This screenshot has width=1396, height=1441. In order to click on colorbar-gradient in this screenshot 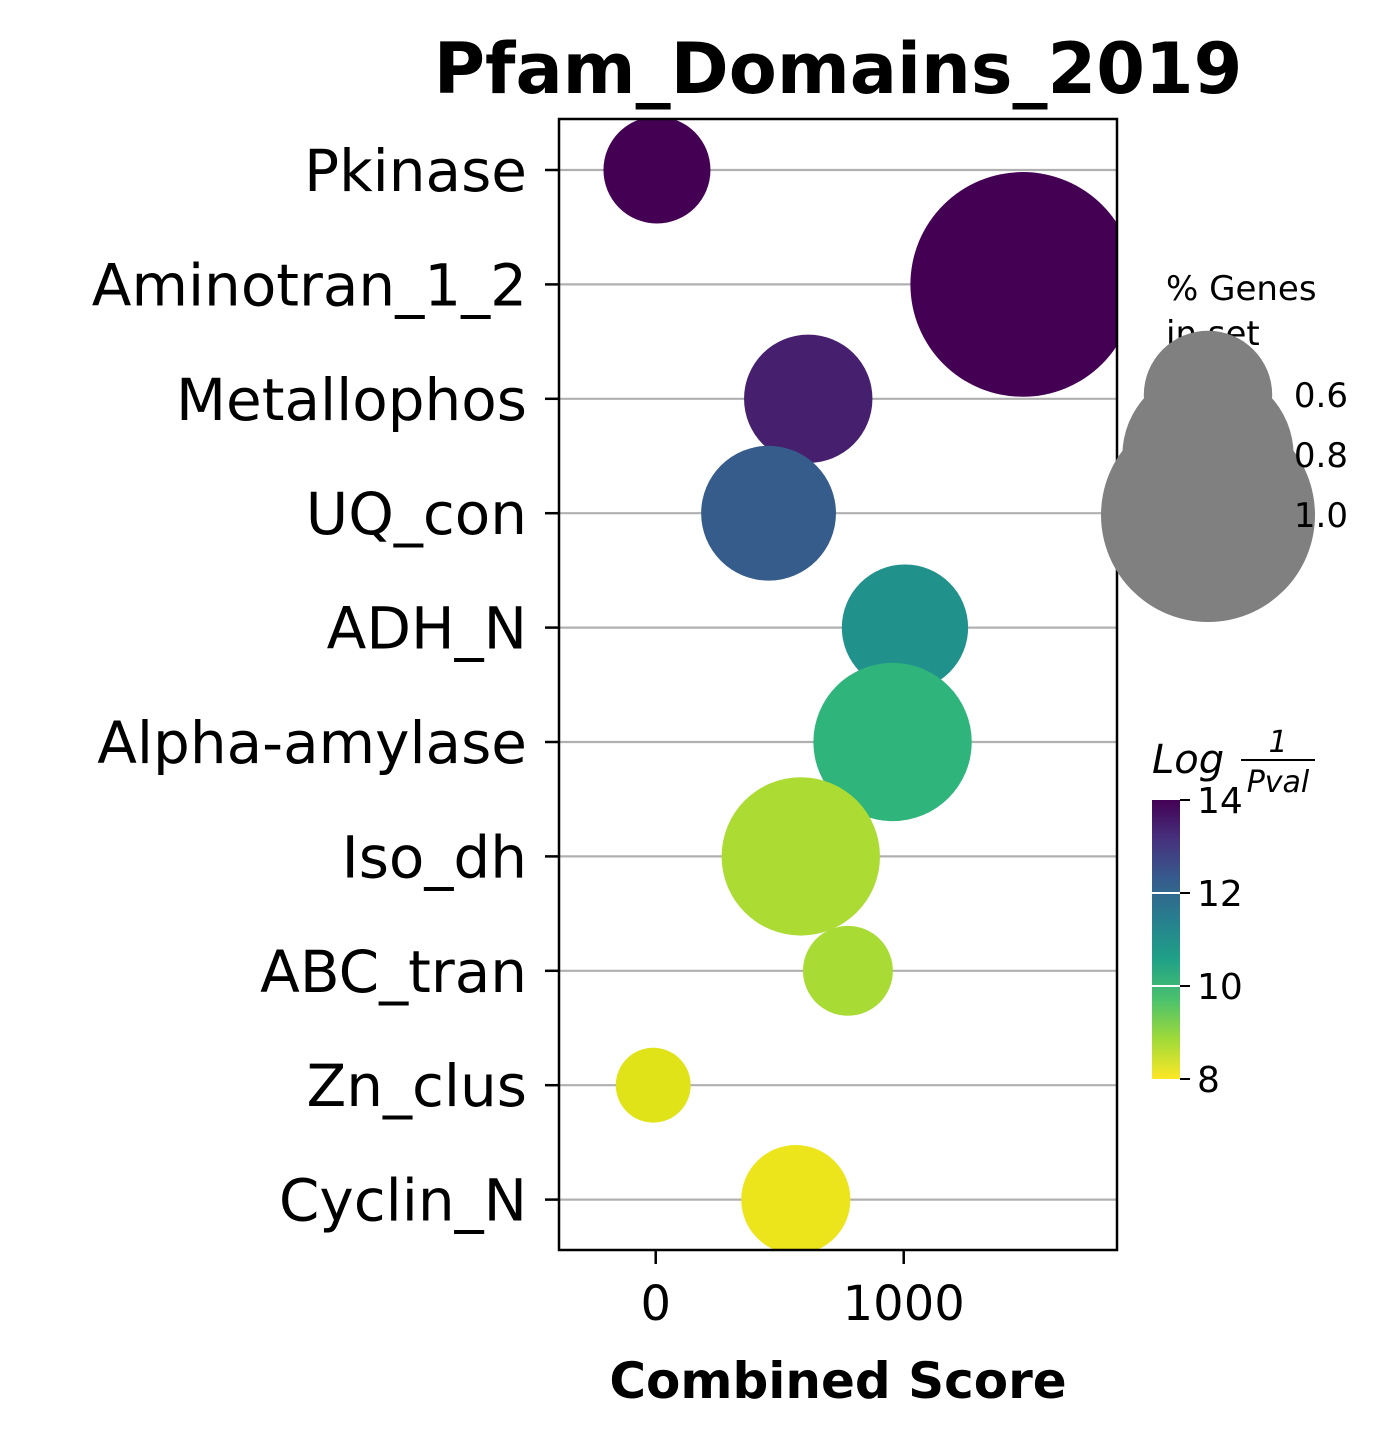, I will do `click(1166, 939)`.